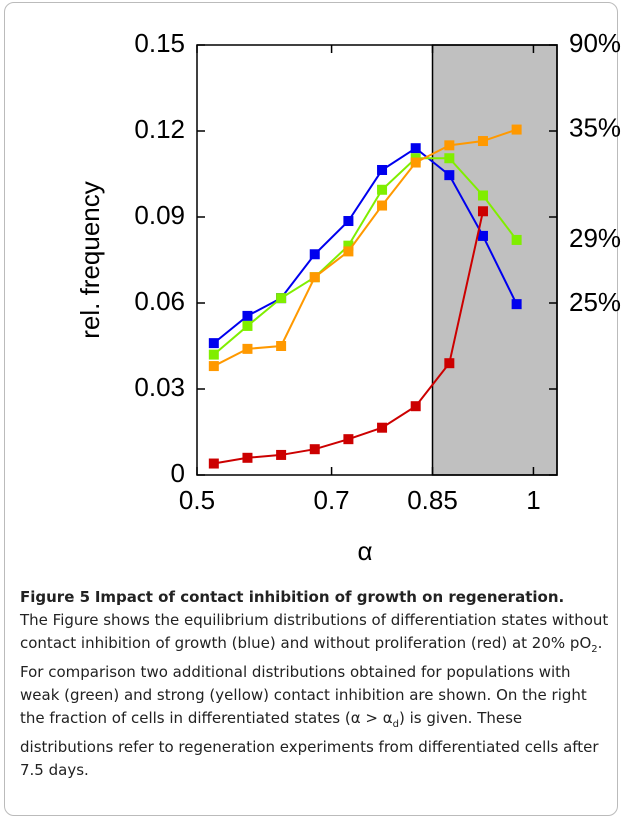 The image size is (624, 824). What do you see at coordinates (364, 551) in the screenshot?
I see `x-axis-label: α` at bounding box center [364, 551].